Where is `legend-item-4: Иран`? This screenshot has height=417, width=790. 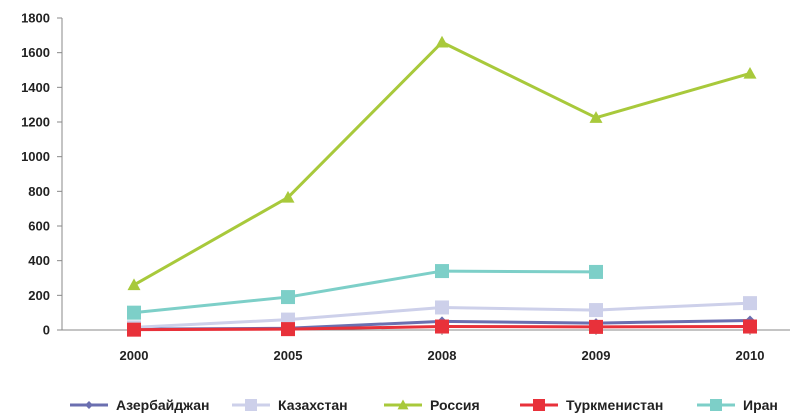 legend-item-4: Иран is located at coordinates (737, 405).